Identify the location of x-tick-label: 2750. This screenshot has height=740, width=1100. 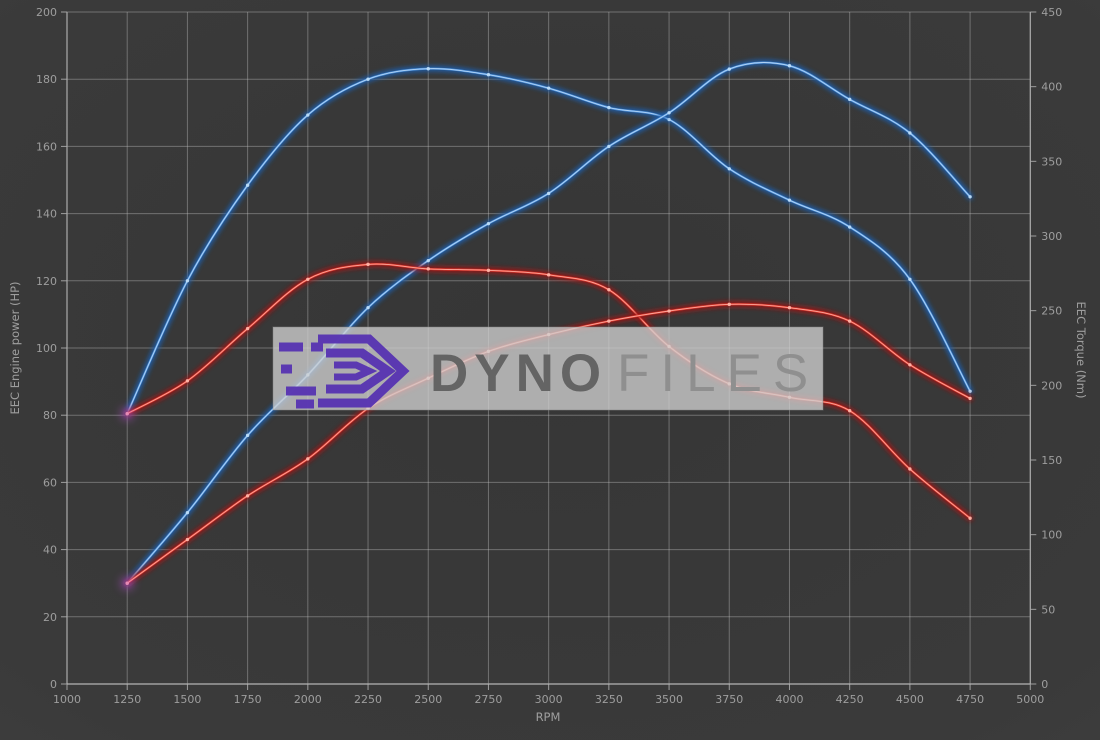
(488, 699).